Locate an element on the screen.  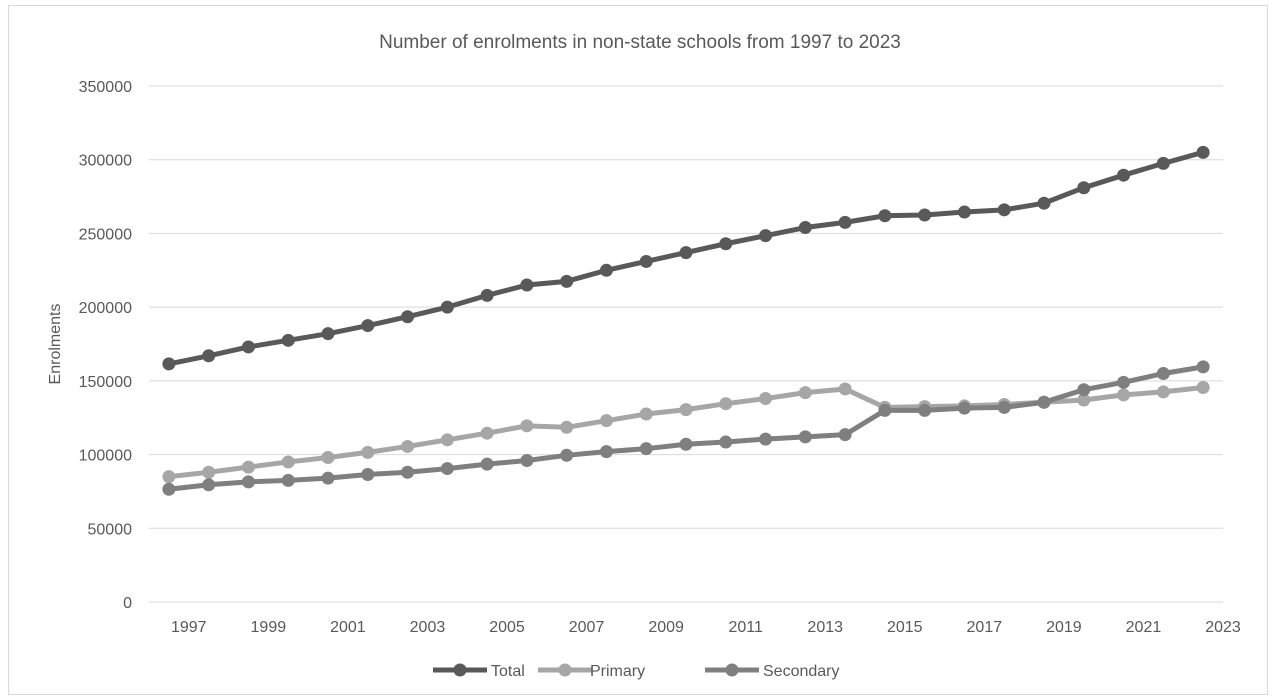
x-tick-label: 2001 is located at coordinates (348, 627).